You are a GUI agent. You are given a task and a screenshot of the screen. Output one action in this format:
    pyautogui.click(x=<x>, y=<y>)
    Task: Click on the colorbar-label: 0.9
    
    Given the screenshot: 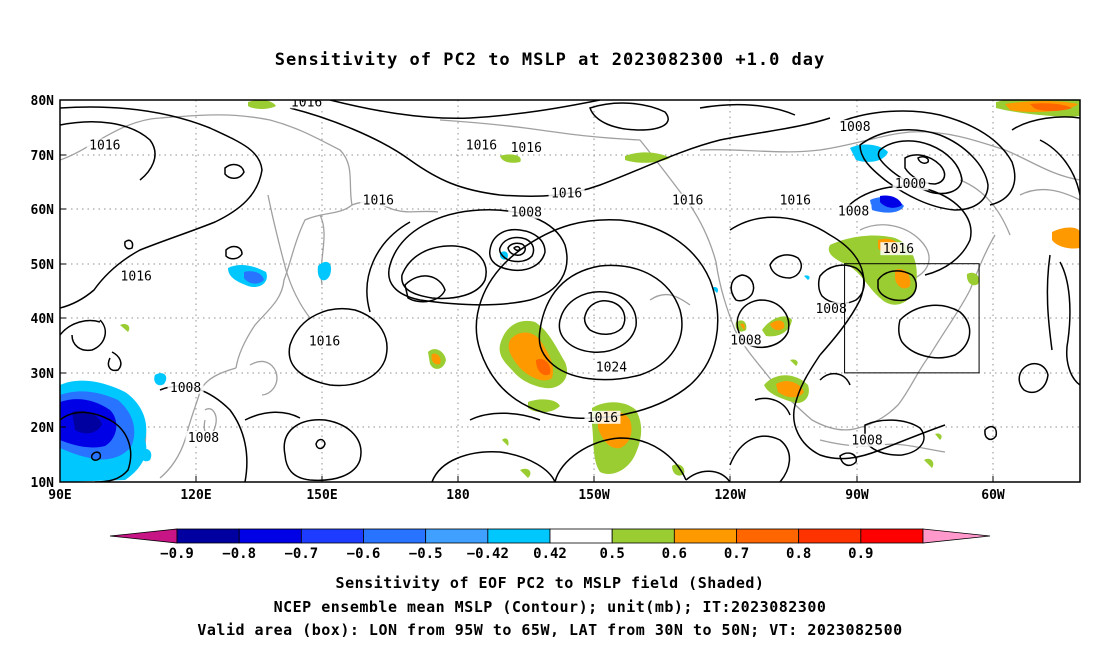 What is the action you would take?
    pyautogui.click(x=860, y=554)
    